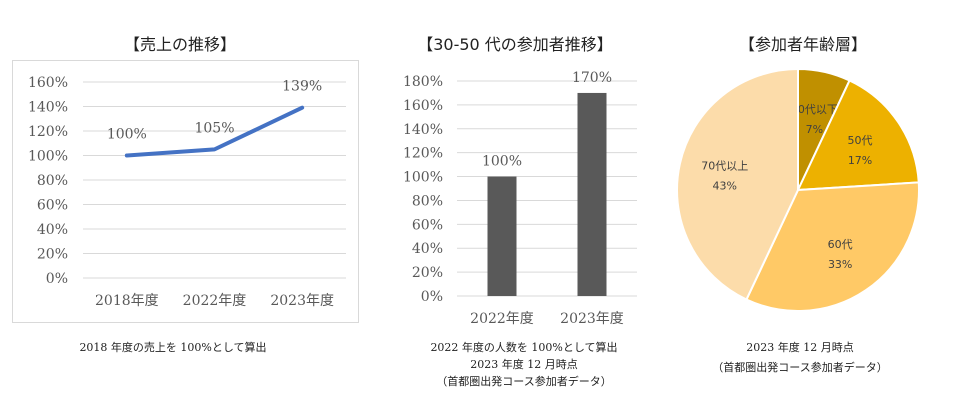  What do you see at coordinates (840, 244) in the screenshot?
I see `slice-label: 60代` at bounding box center [840, 244].